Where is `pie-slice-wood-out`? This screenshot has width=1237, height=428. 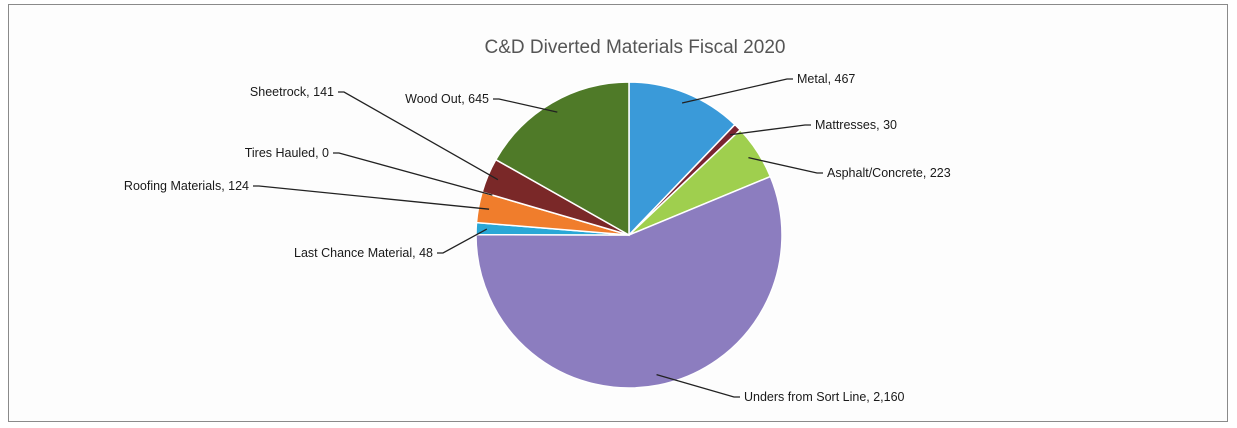
pie-slice-wood-out is located at coordinates (562, 159).